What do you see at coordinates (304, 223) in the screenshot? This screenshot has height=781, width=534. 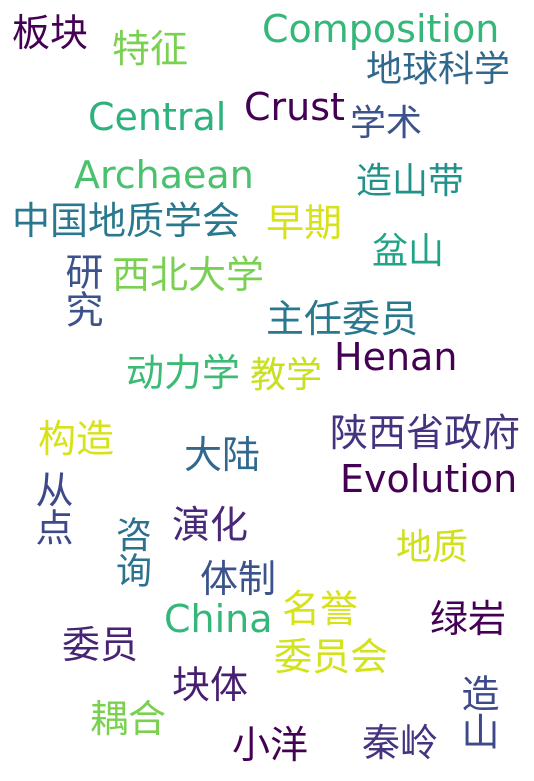 I see `word: 早期` at bounding box center [304, 223].